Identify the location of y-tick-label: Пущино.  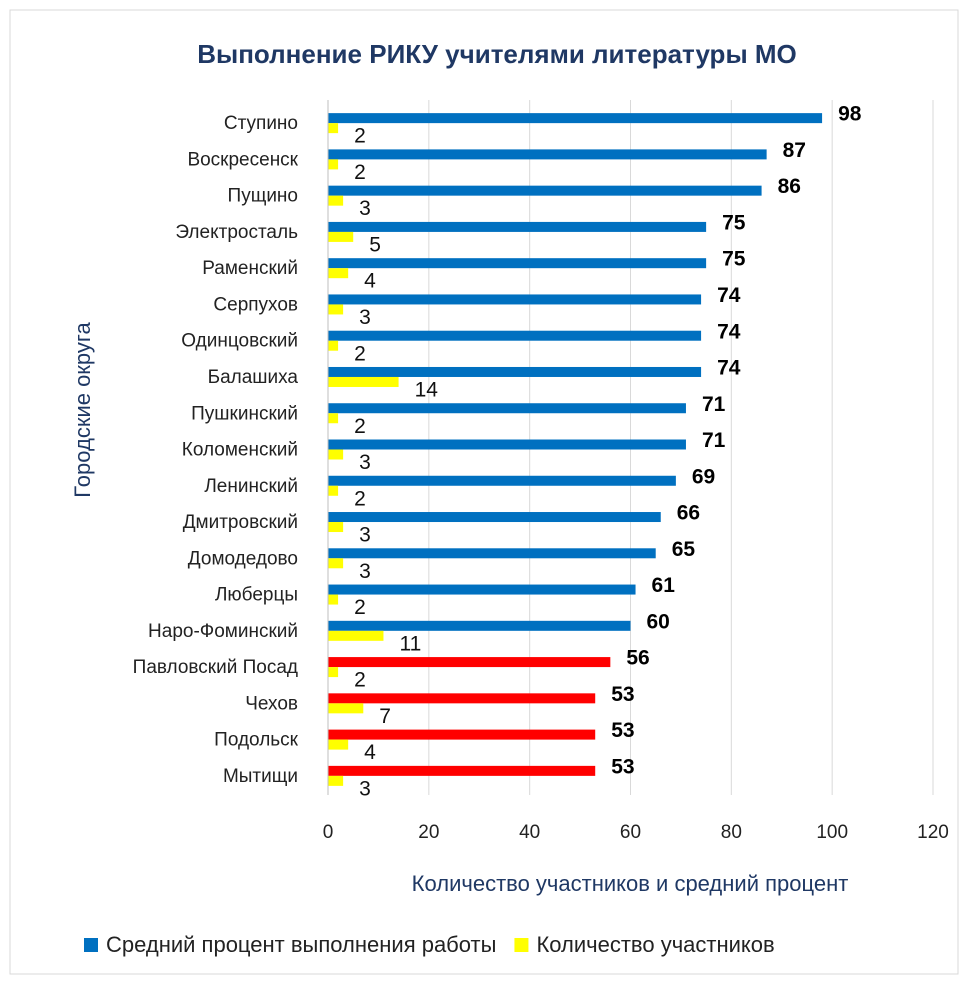
(263, 196).